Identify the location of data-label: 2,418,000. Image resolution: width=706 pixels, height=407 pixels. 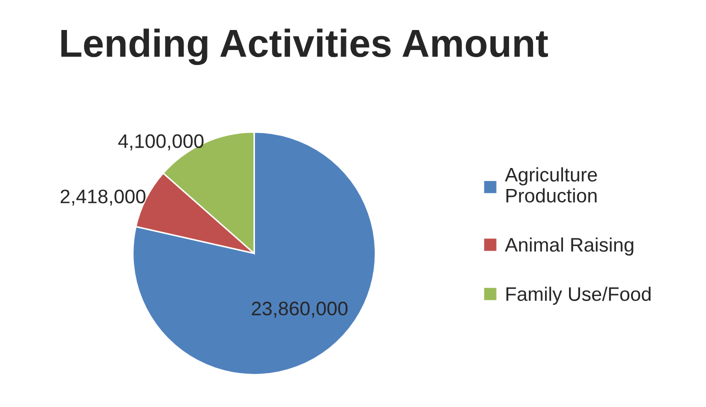
(103, 198).